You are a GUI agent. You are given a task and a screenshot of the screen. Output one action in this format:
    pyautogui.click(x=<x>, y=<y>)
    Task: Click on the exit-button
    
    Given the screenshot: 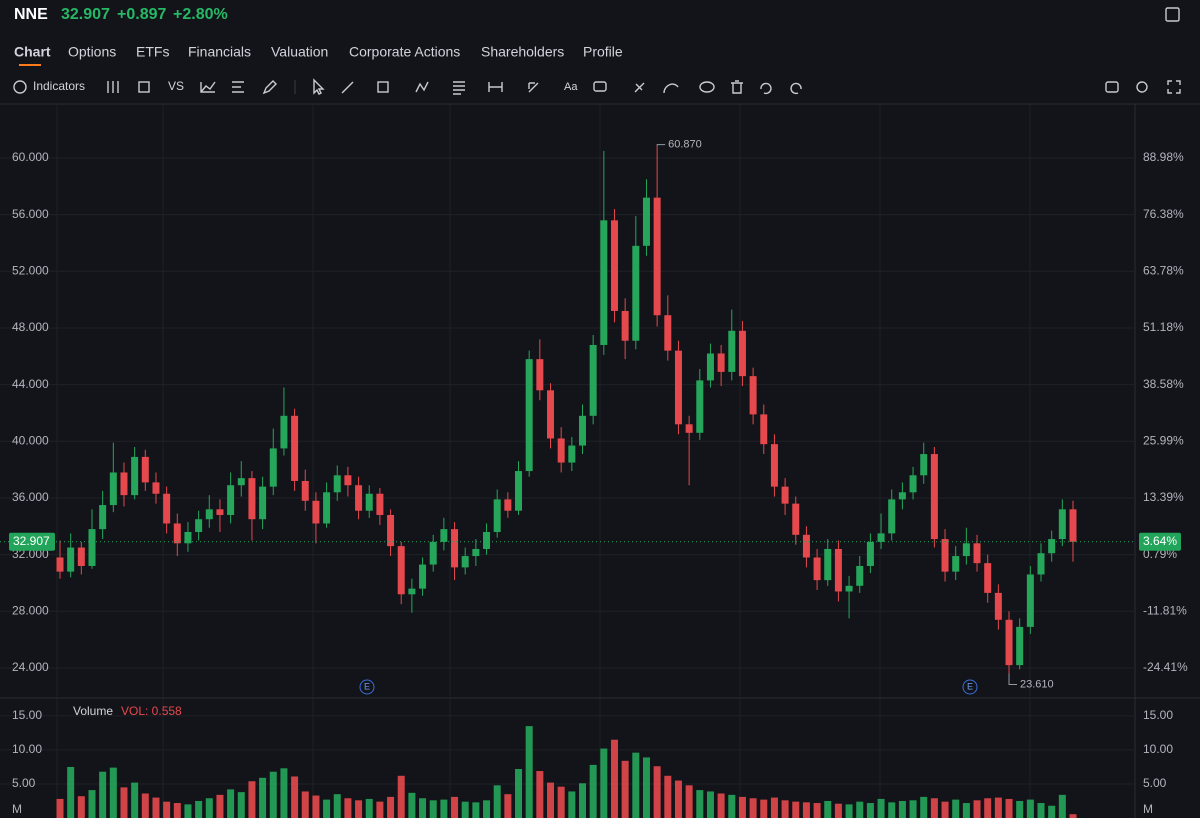 What is the action you would take?
    pyautogui.click(x=1172, y=14)
    